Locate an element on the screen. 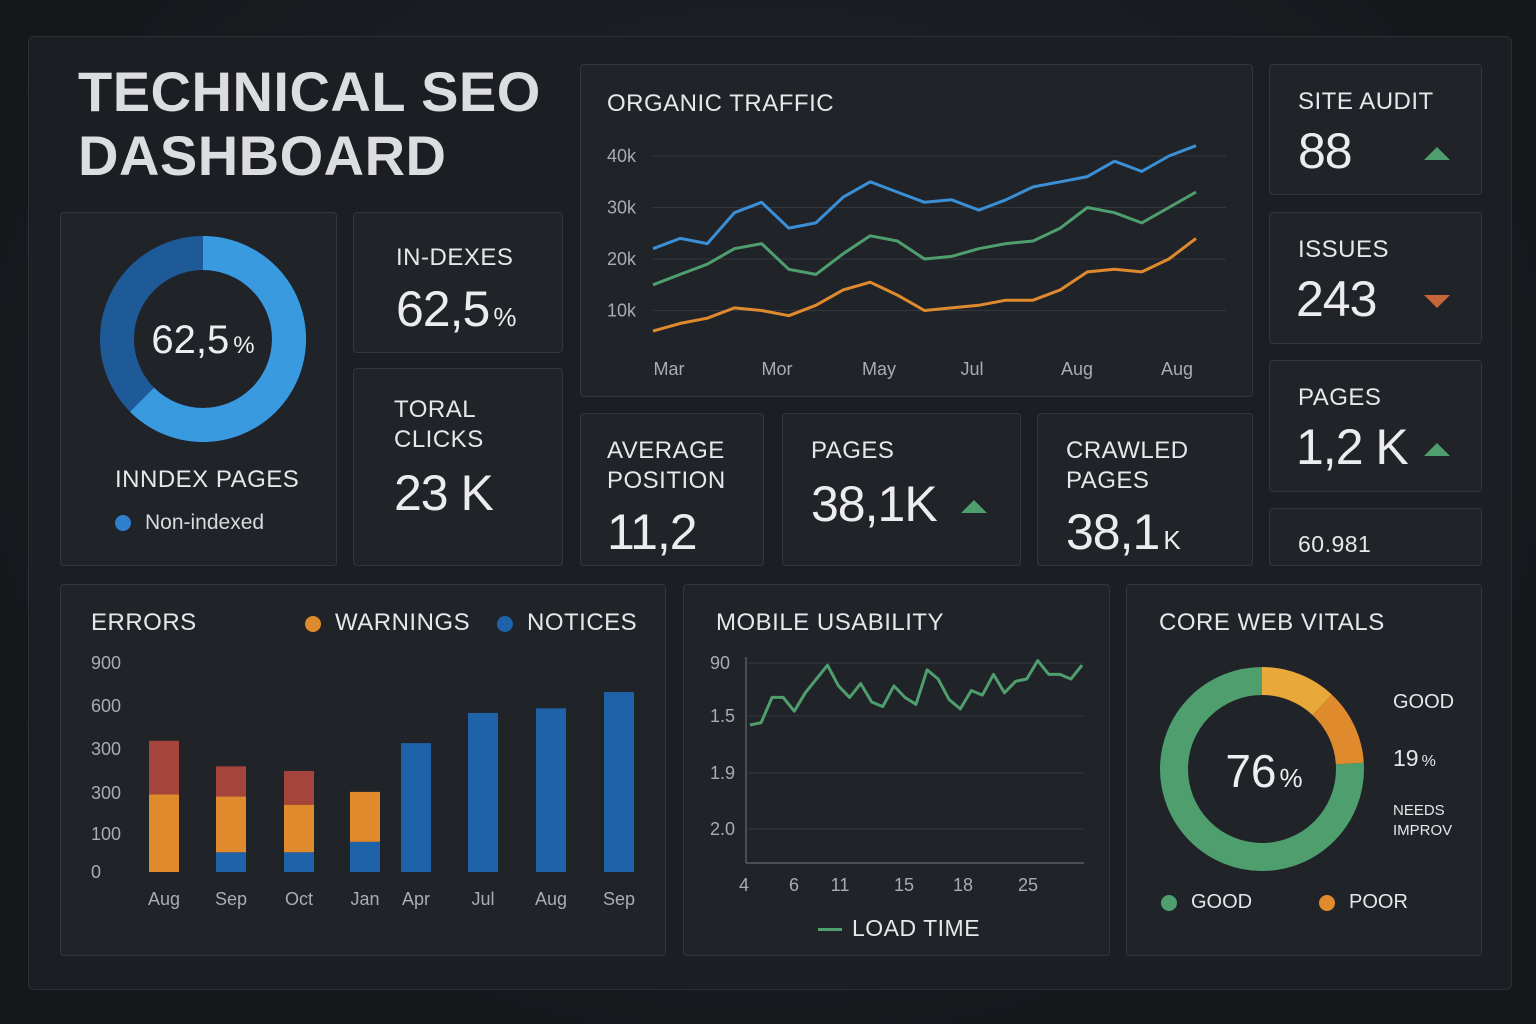 This screenshot has height=1024, width=1536. cwv-legend-good: GOOD is located at coordinates (1206, 902).